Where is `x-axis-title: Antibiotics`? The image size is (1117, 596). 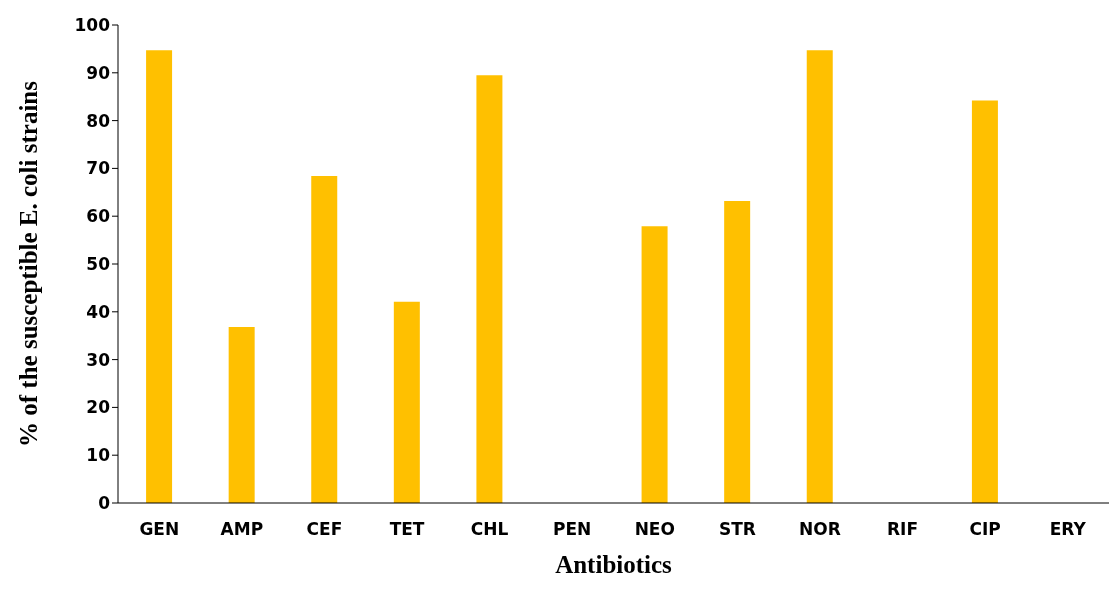
x-axis-title: Antibiotics is located at coordinates (614, 564).